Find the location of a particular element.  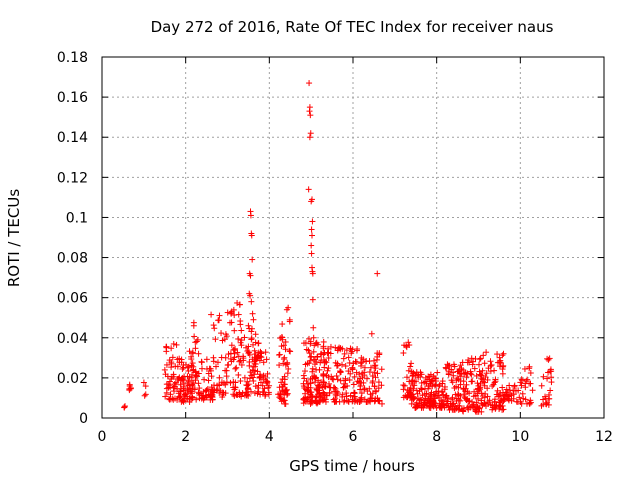

y-tick-label: 0.16 is located at coordinates (72, 98).